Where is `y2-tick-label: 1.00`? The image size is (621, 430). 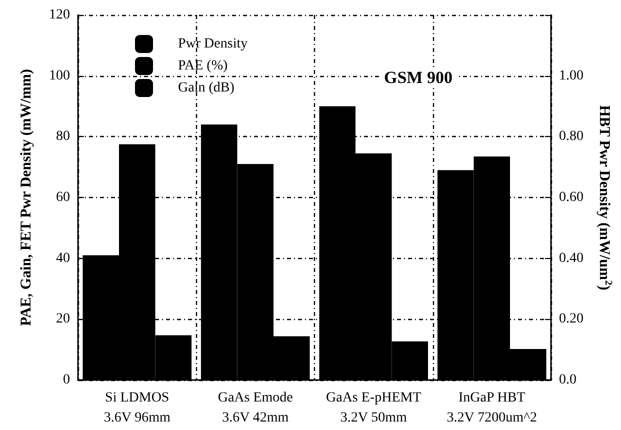 y2-tick-label: 1.00 is located at coordinates (571, 76).